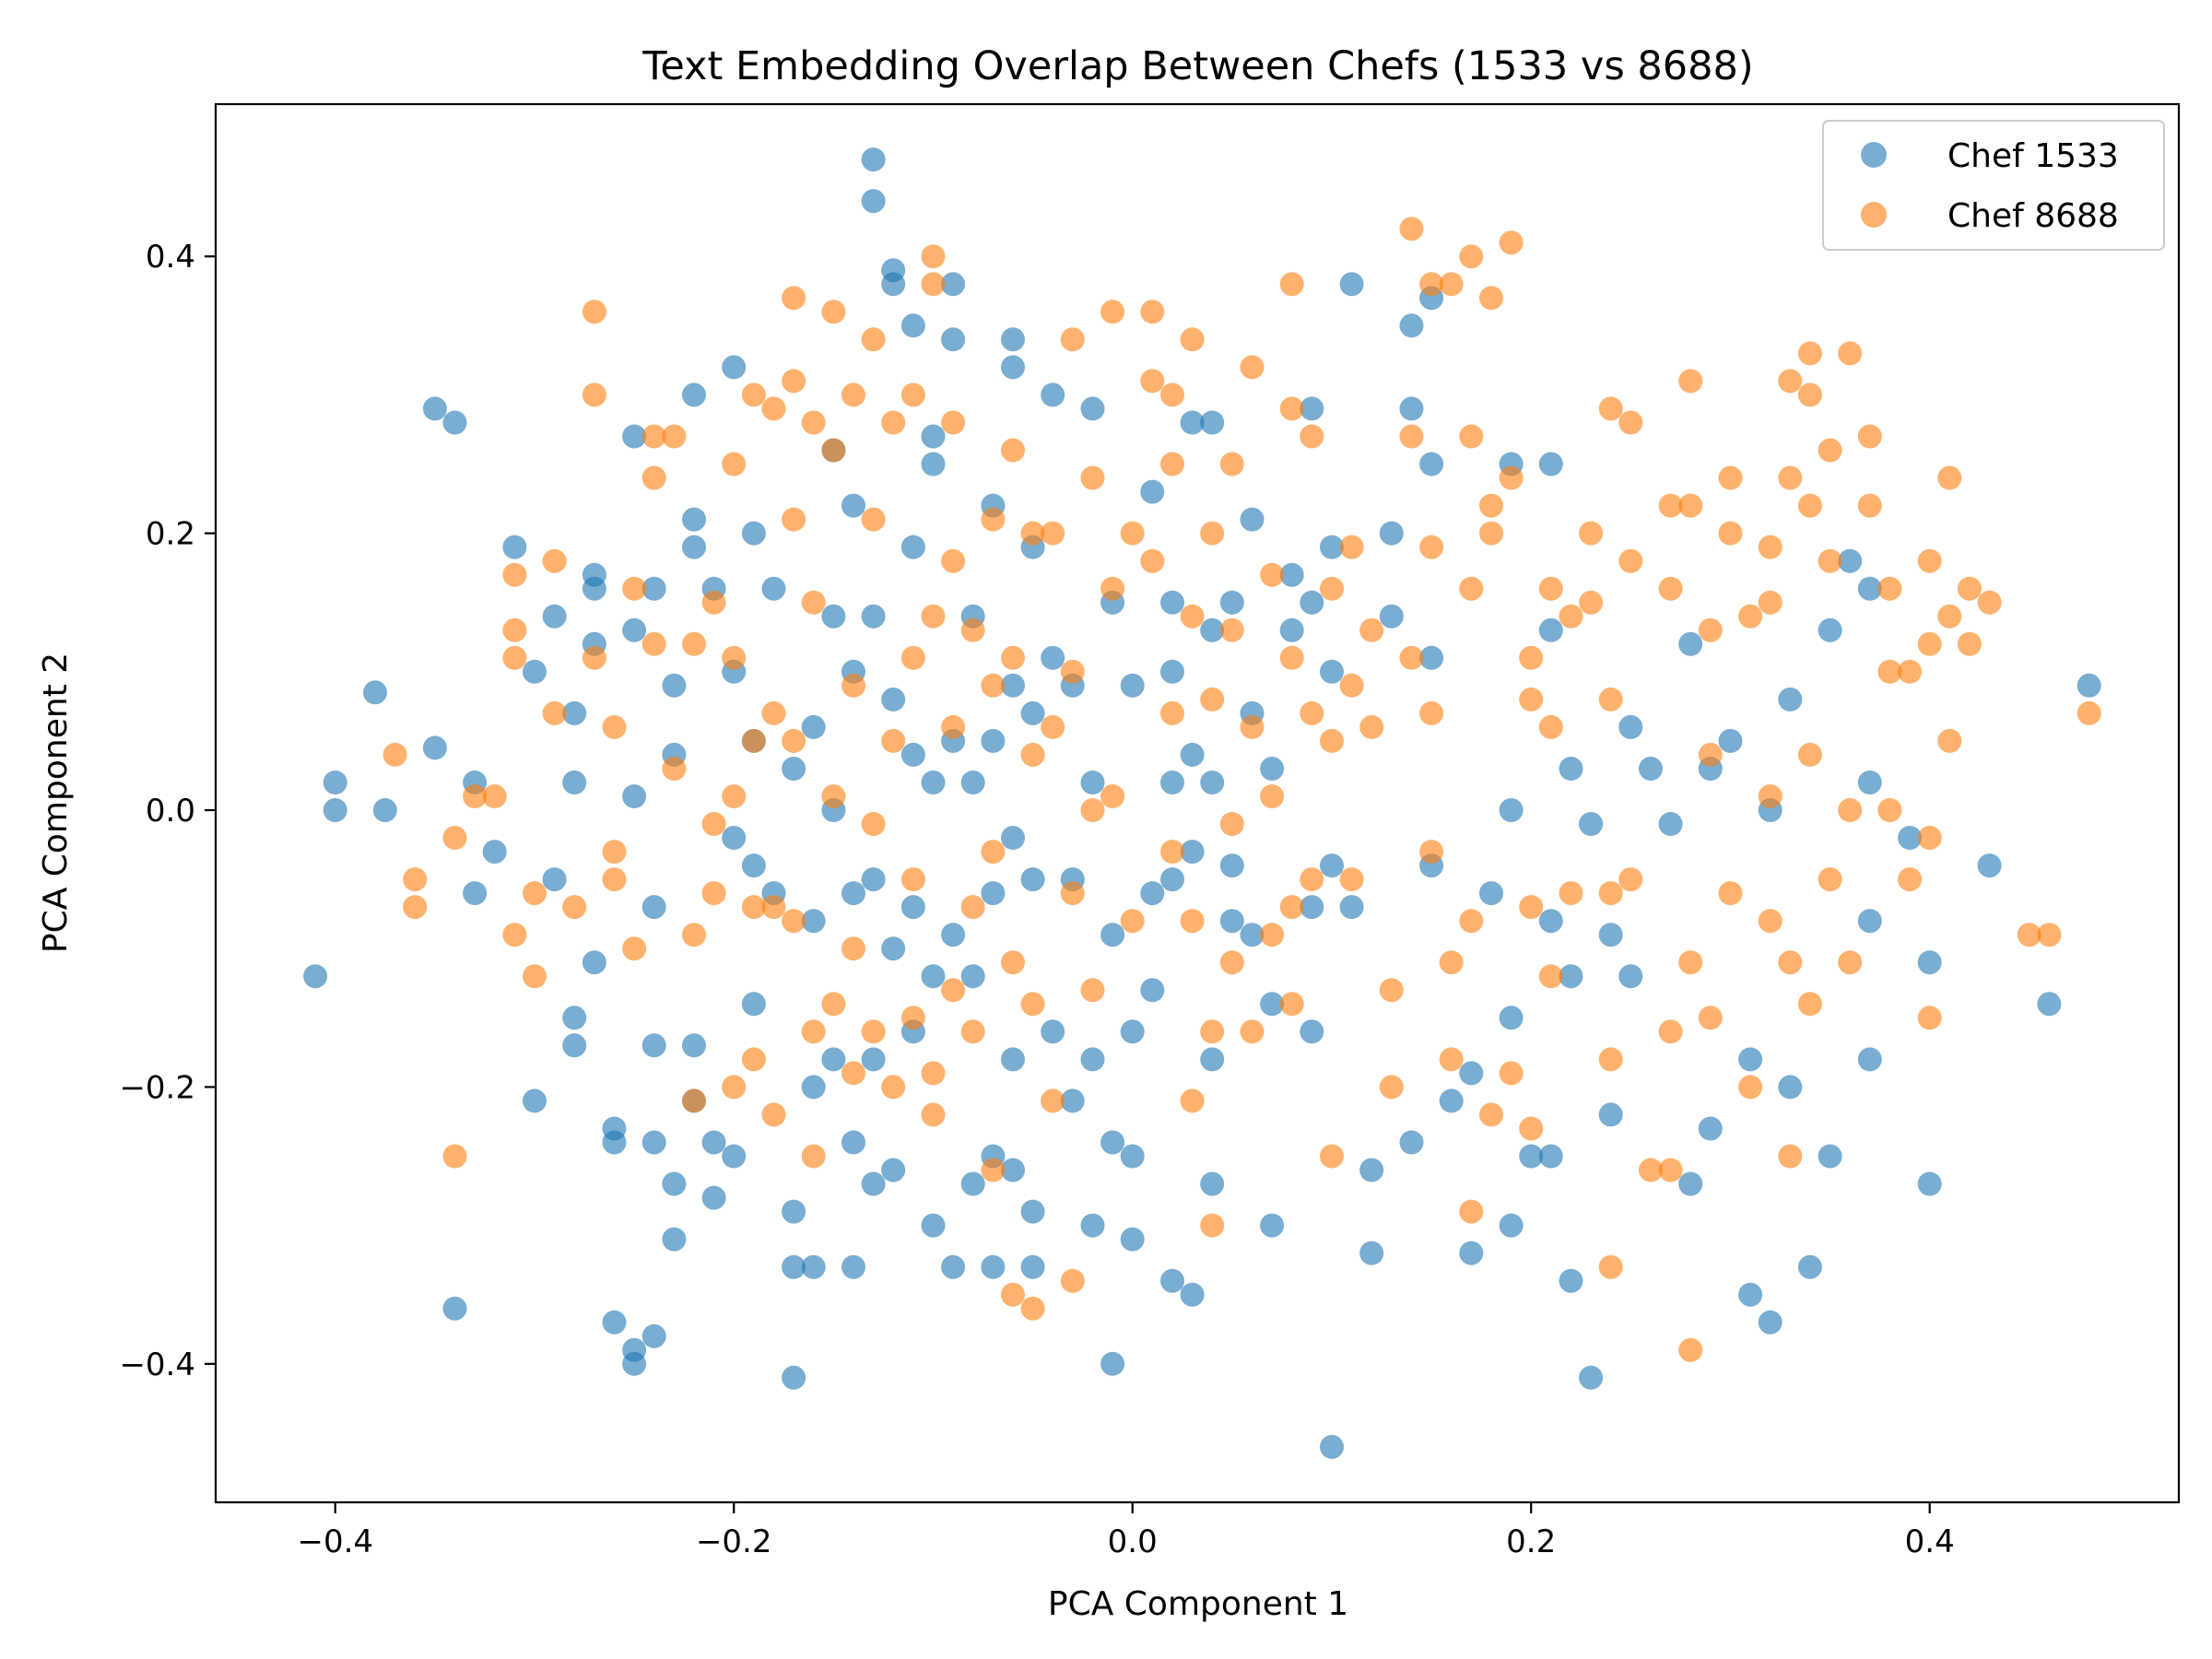 The image size is (2212, 1659). I want to click on legend-label-chef-8688: Chef 8688, so click(2033, 216).